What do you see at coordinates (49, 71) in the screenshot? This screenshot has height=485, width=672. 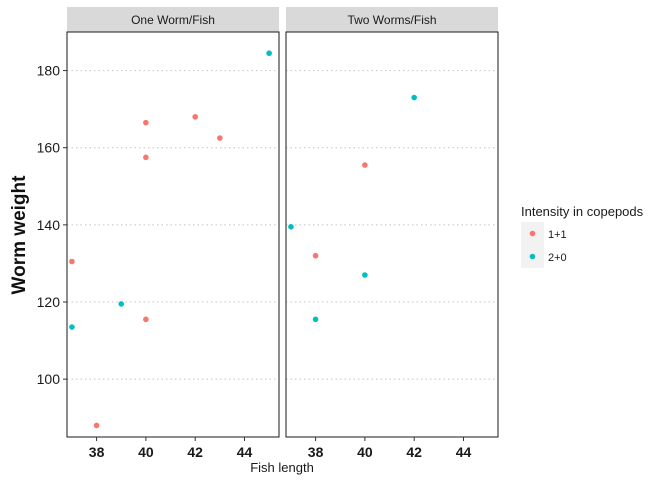 I see `y-tick-label: 180` at bounding box center [49, 71].